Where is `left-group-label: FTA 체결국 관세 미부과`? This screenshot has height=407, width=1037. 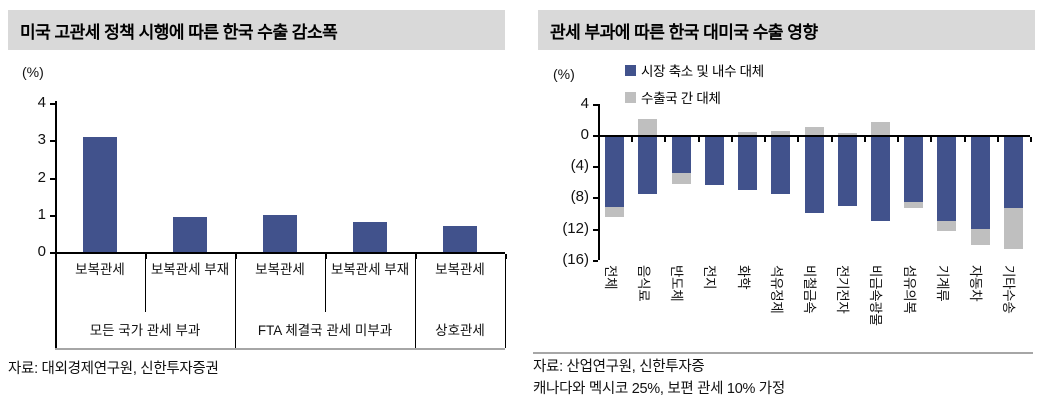
left-group-label: FTA 체결국 관세 미부과 is located at coordinates (325, 330).